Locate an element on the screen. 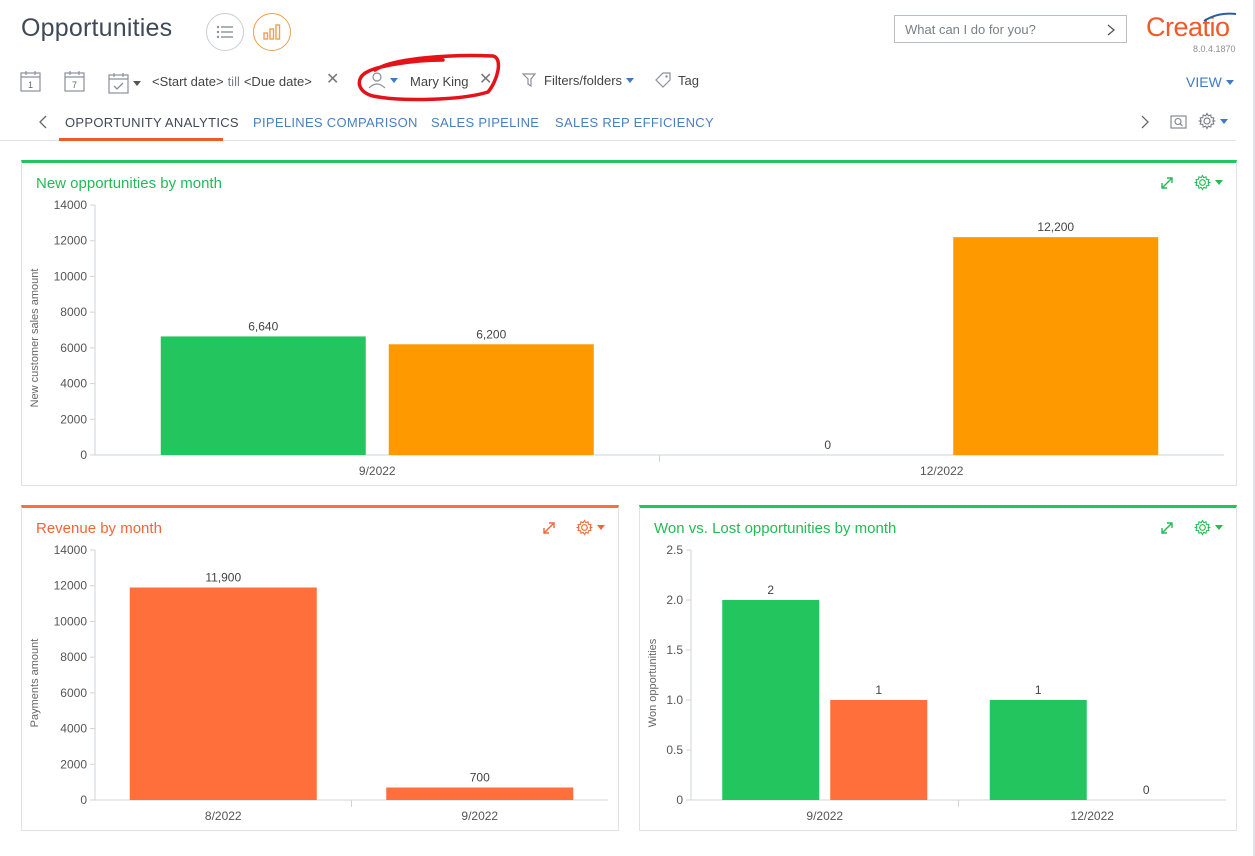 This screenshot has height=856, width=1255. calendar-day-number: 1 is located at coordinates (30, 85).